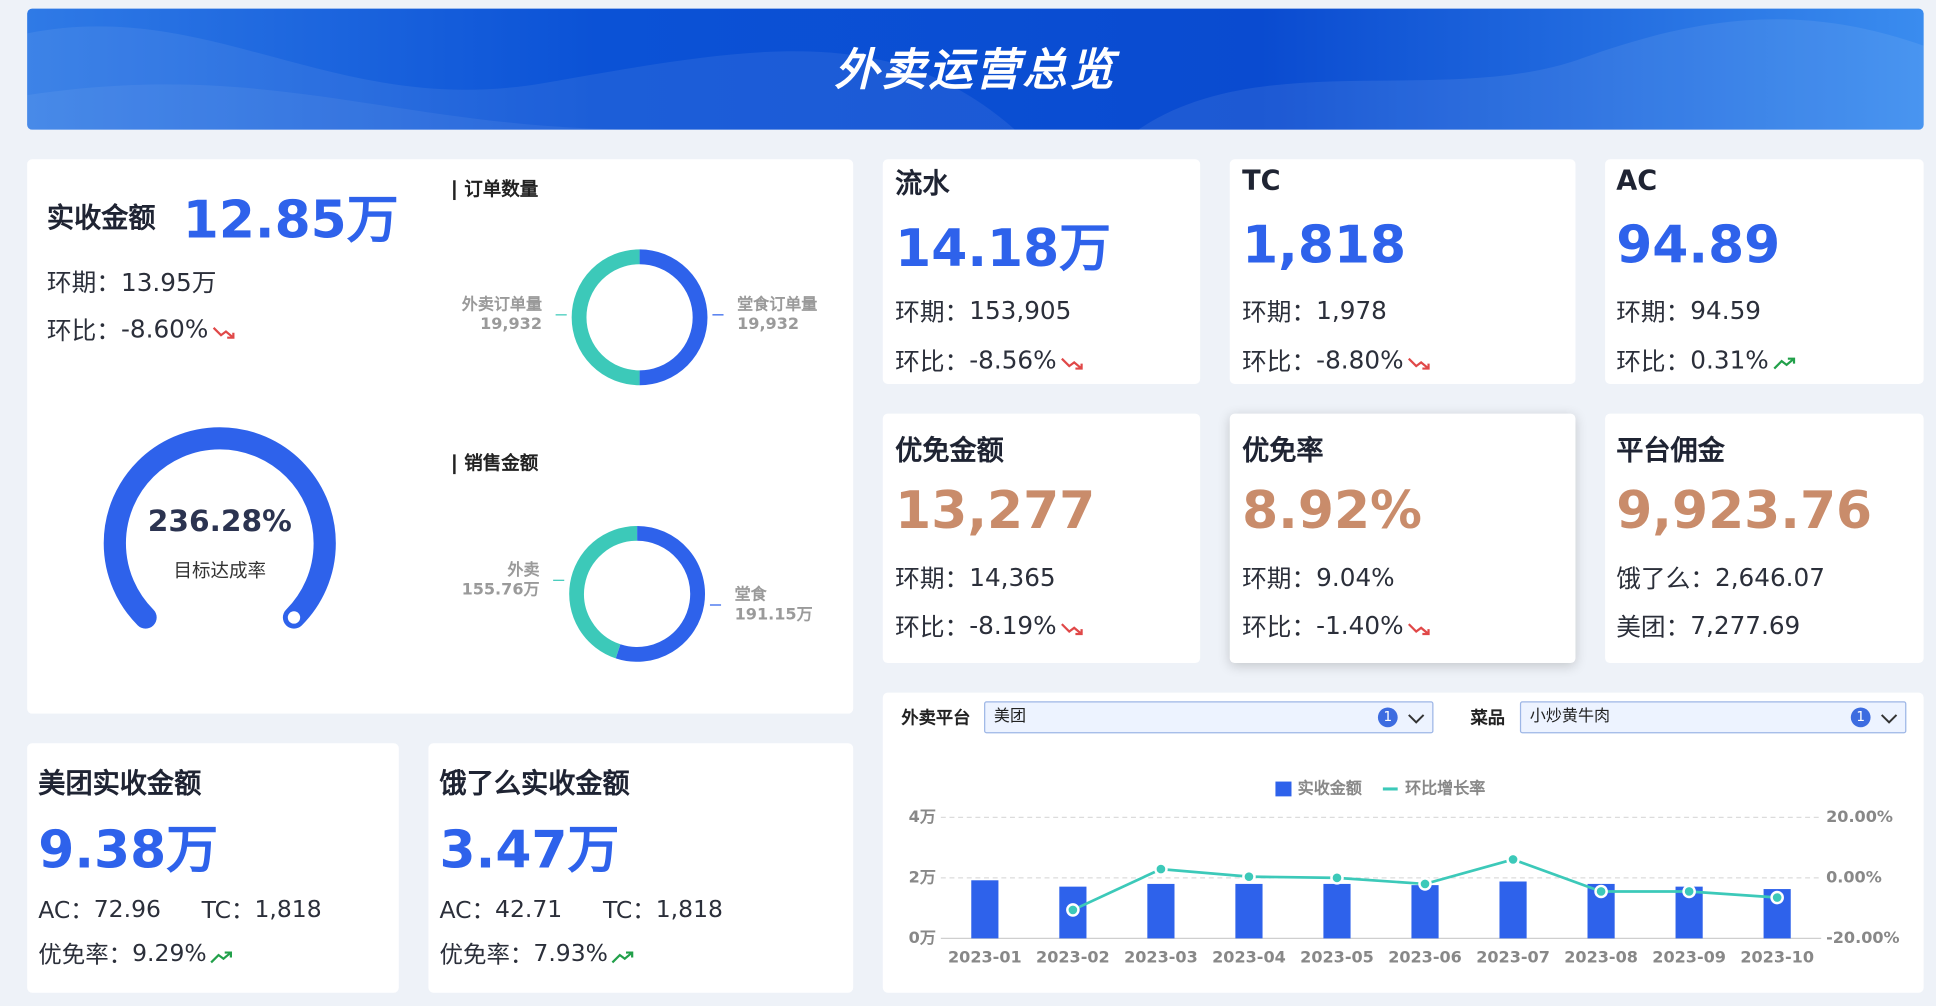 The image size is (1936, 1006). What do you see at coordinates (1777, 957) in the screenshot?
I see `x-tick-label: 2023-10` at bounding box center [1777, 957].